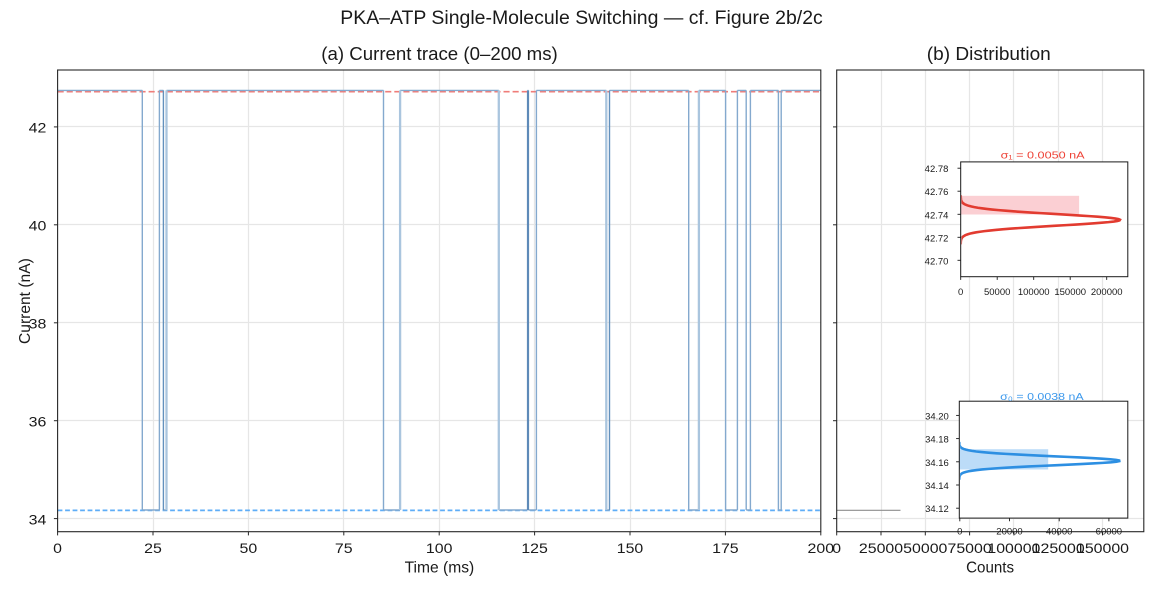  Describe the element at coordinates (989, 54) in the screenshot. I see `svg-text: (b) Distribution` at that location.